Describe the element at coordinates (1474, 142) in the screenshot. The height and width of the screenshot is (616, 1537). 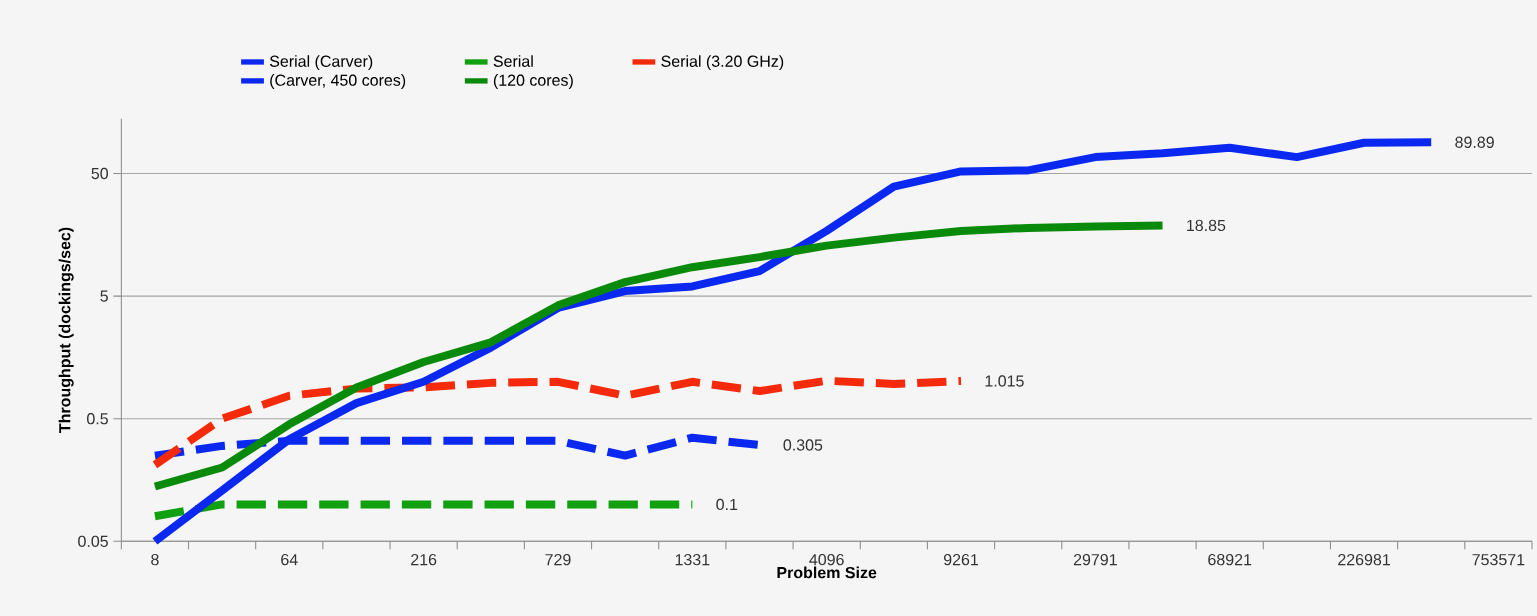
I see `data-label: 89.89` at that location.